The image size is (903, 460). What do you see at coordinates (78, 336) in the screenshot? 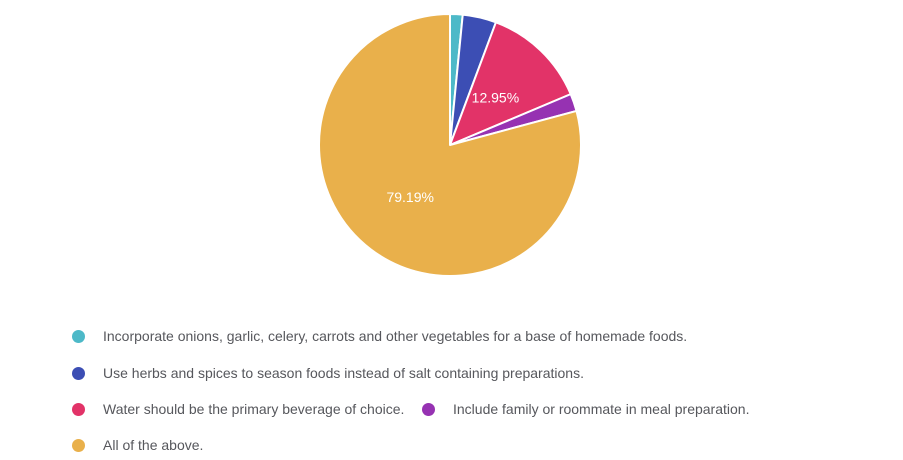
I see `legend-swatch-teal-icon` at bounding box center [78, 336].